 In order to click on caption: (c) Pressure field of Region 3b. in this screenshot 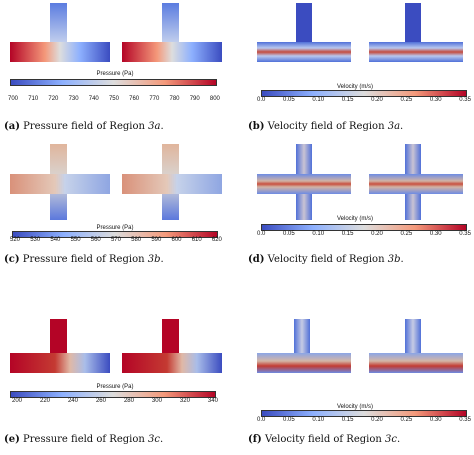, I will do `click(84, 259)`.